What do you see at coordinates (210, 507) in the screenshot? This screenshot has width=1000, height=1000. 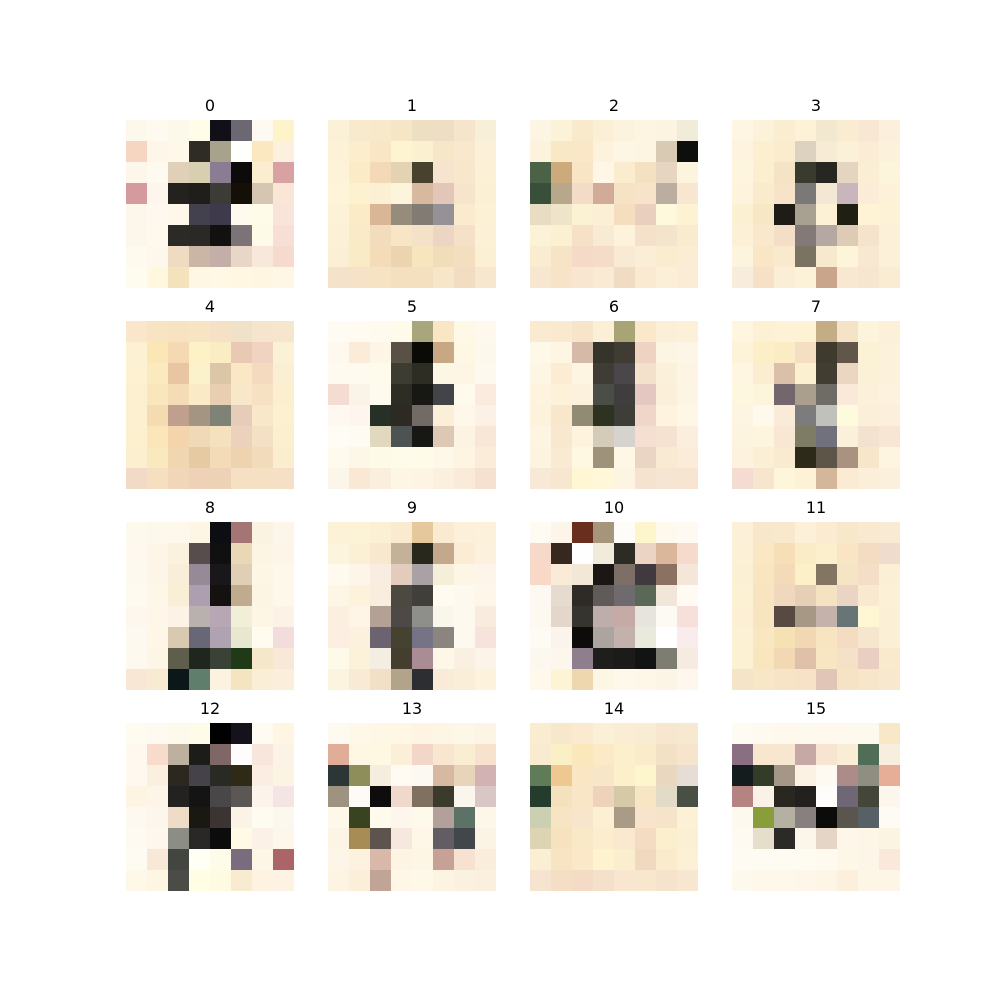 I see `panel-title: 8` at bounding box center [210, 507].